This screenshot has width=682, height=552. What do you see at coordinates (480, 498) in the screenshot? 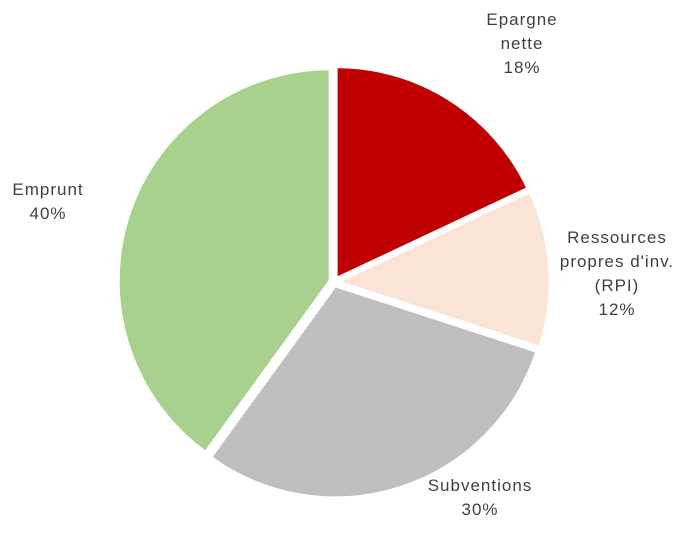
I see `slice-label: Subventions 30%` at bounding box center [480, 498].